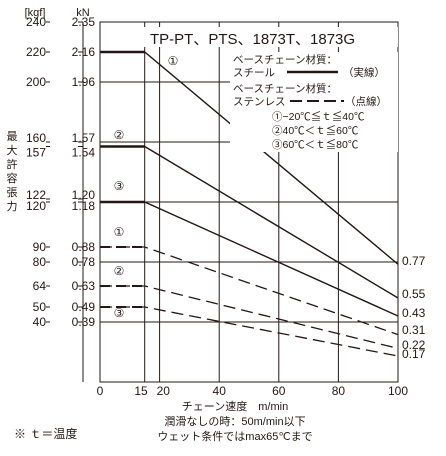 Image resolution: width=446 pixels, height=456 pixels. Describe the element at coordinates (414, 330) in the screenshot. I see `end-label-4: 0.31` at that location.